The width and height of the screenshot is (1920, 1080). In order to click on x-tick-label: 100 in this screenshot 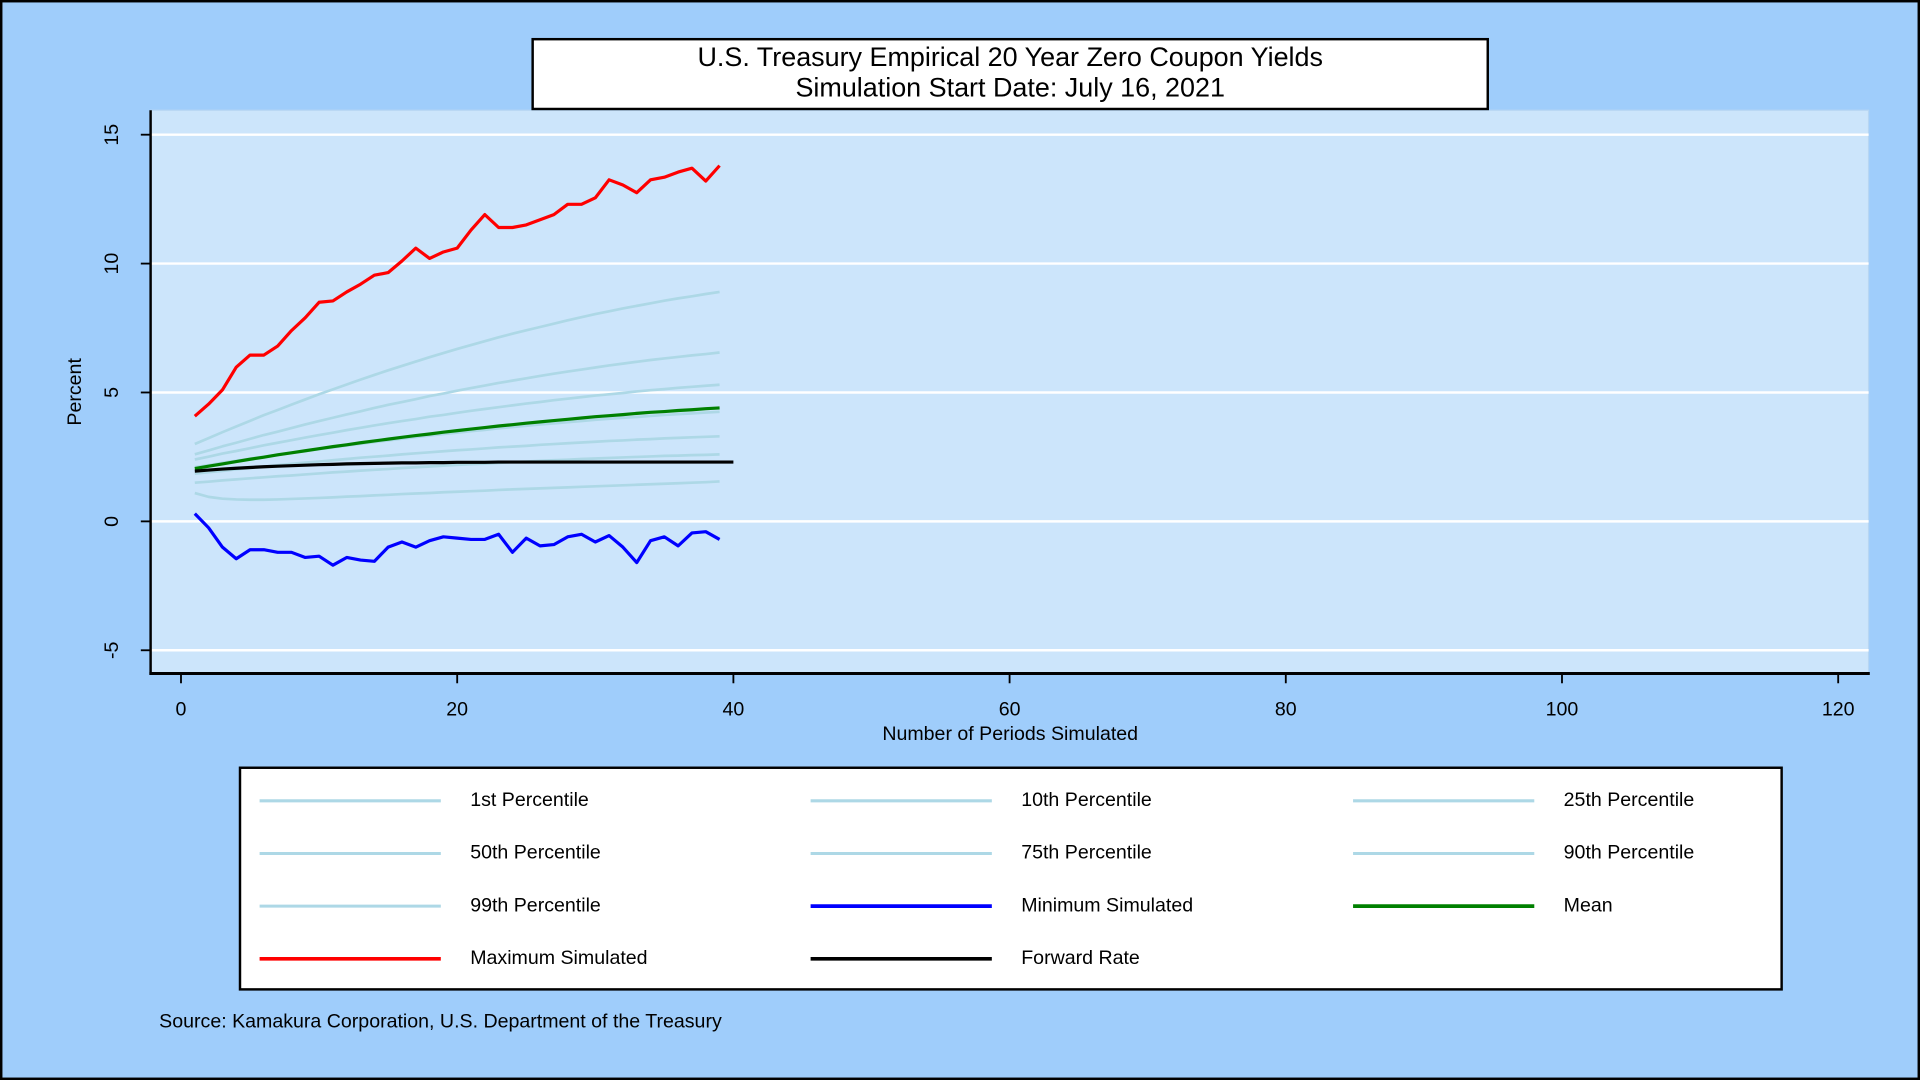, I will do `click(1562, 709)`.